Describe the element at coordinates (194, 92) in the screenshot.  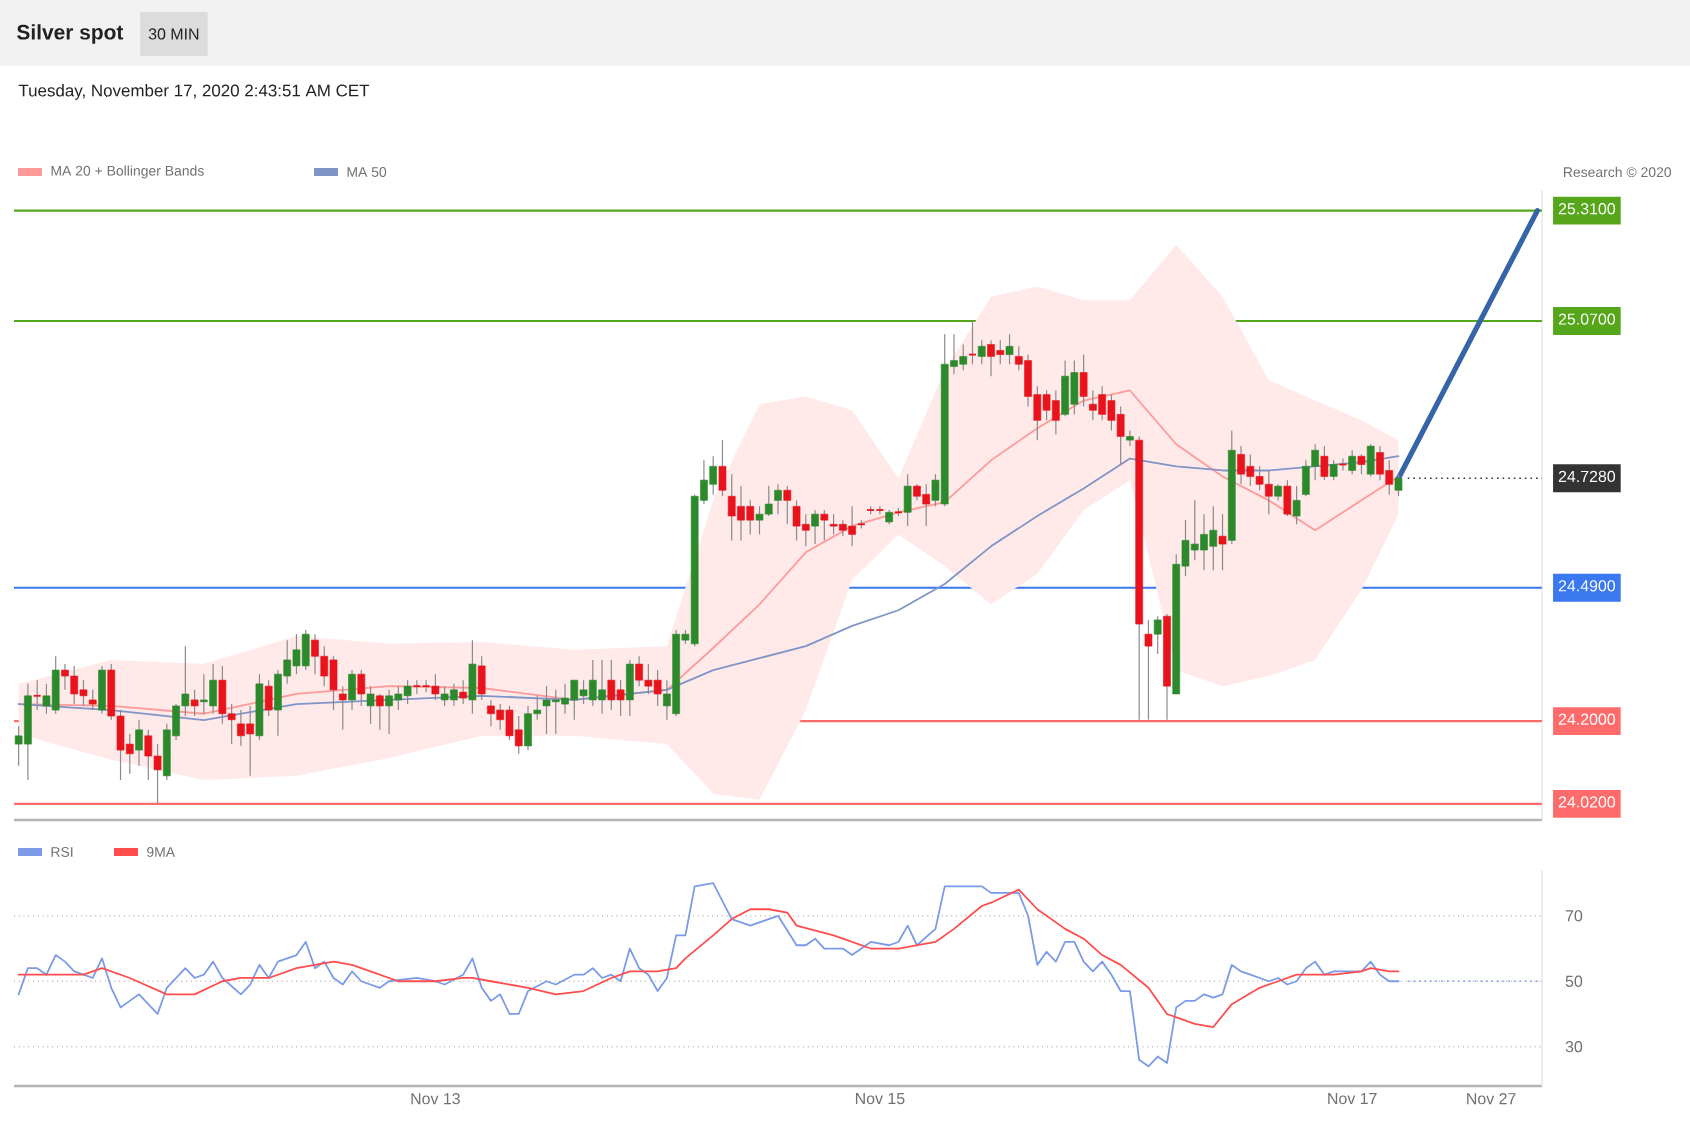
I see `chart-subtitle: Tuesday, November 17, 2020 2:43:51 AM CET` at that location.